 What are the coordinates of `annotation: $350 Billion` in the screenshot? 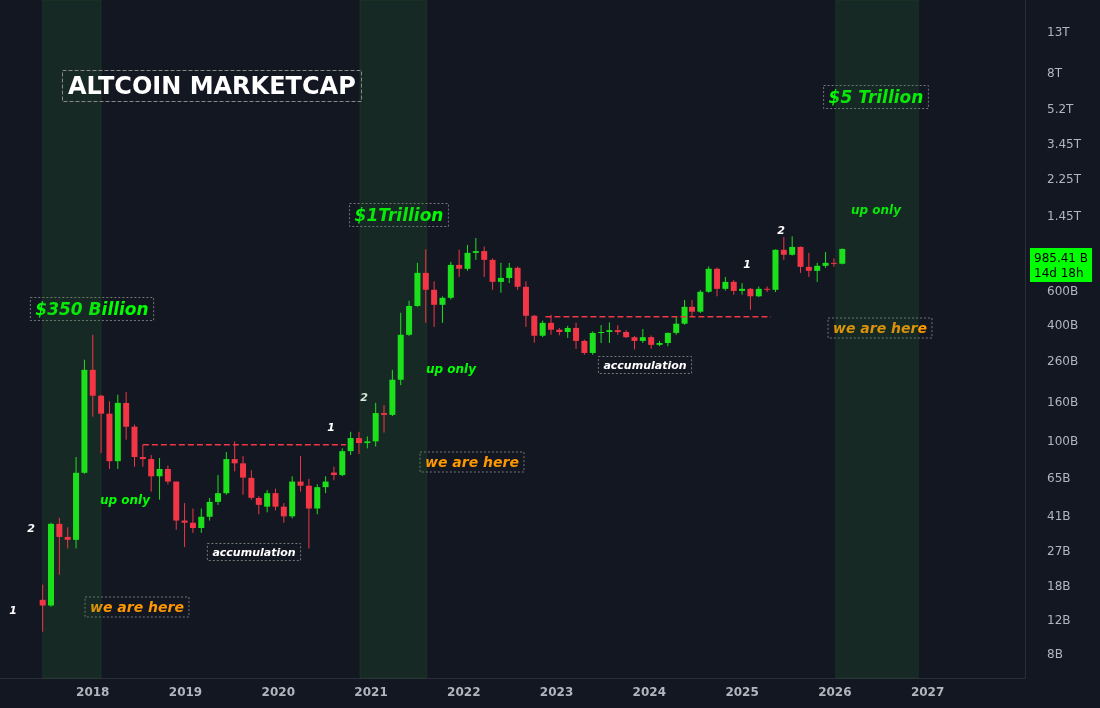 It's located at (92, 309).